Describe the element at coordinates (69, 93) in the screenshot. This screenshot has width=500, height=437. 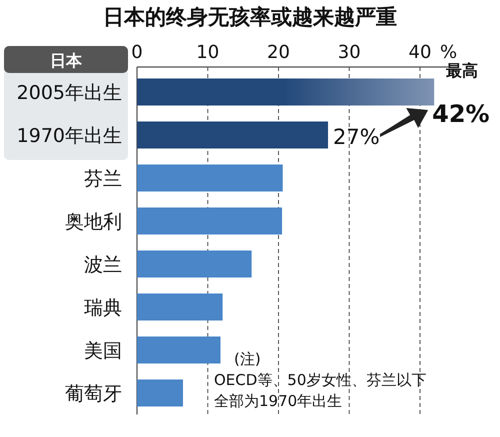
I see `y-tick-label: 2005年出生` at that location.